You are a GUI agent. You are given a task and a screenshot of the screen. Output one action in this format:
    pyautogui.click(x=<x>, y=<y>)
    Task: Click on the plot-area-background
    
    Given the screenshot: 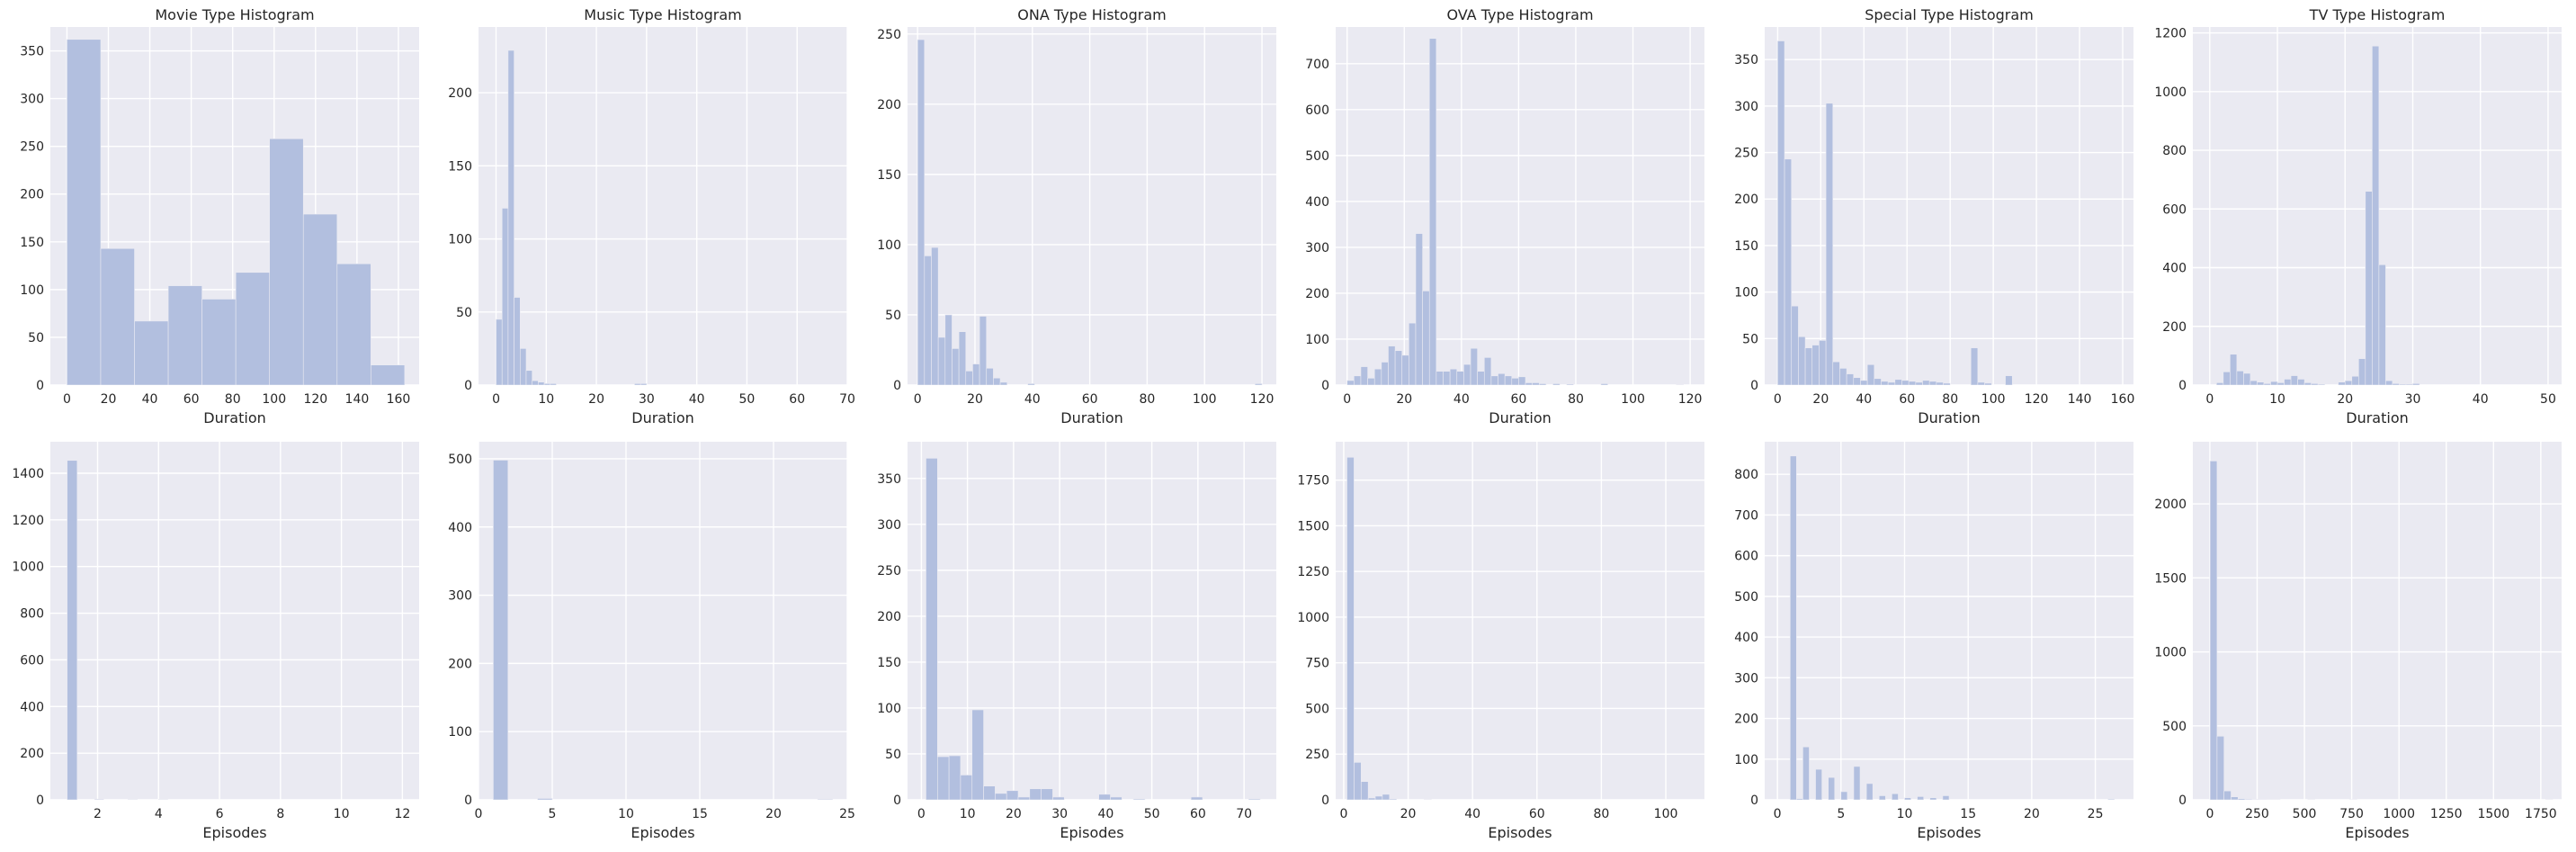 What is the action you would take?
    pyautogui.click(x=1092, y=206)
    